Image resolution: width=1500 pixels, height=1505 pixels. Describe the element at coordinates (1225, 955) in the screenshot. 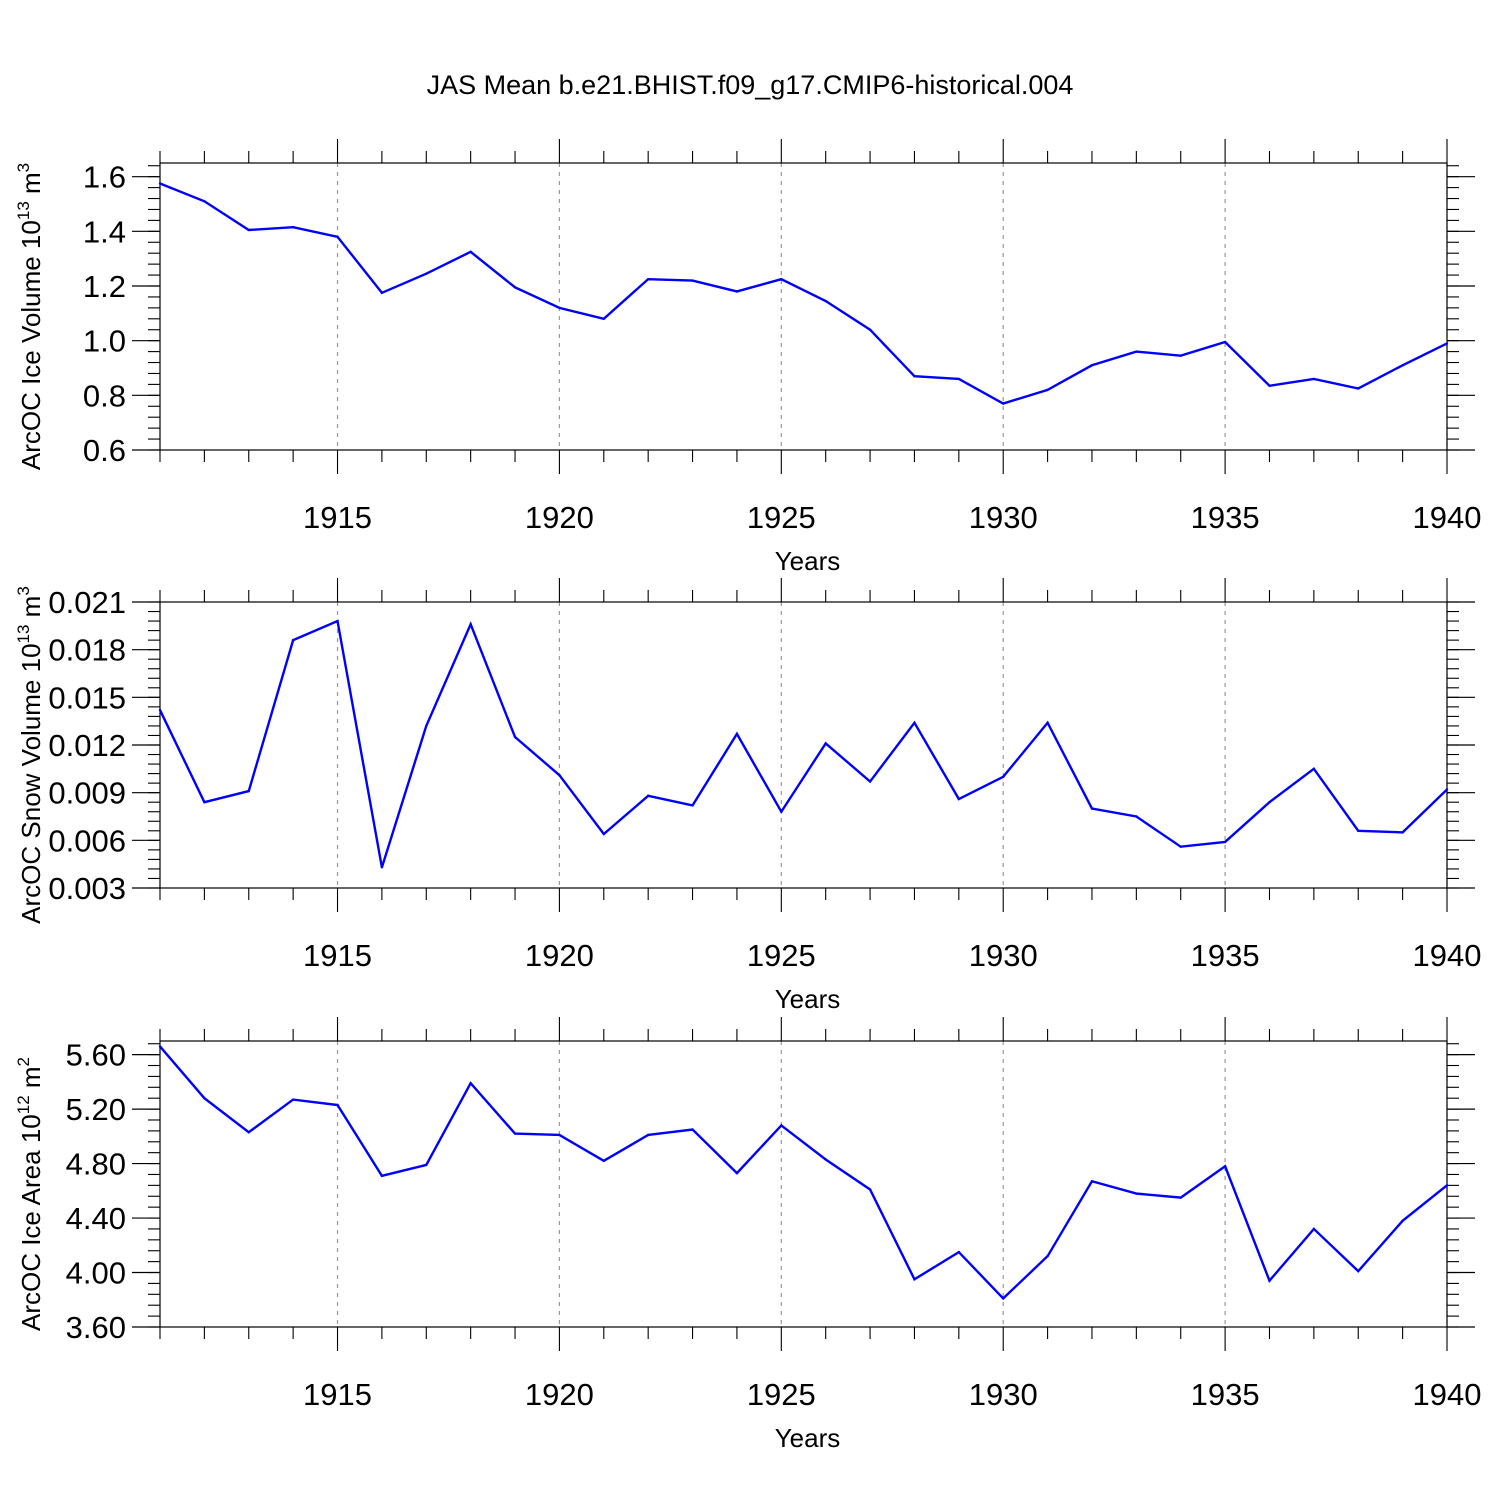

I see `x-tick-label: 1935` at that location.